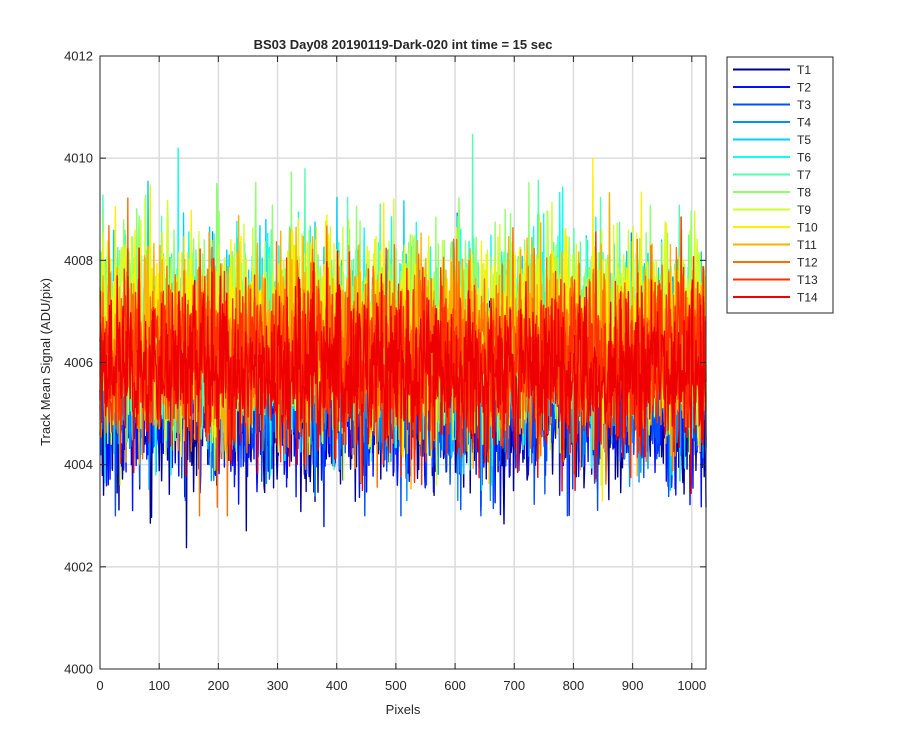 This screenshot has height=750, width=900. Describe the element at coordinates (804, 158) in the screenshot. I see `legend-label-t6: T6` at that location.